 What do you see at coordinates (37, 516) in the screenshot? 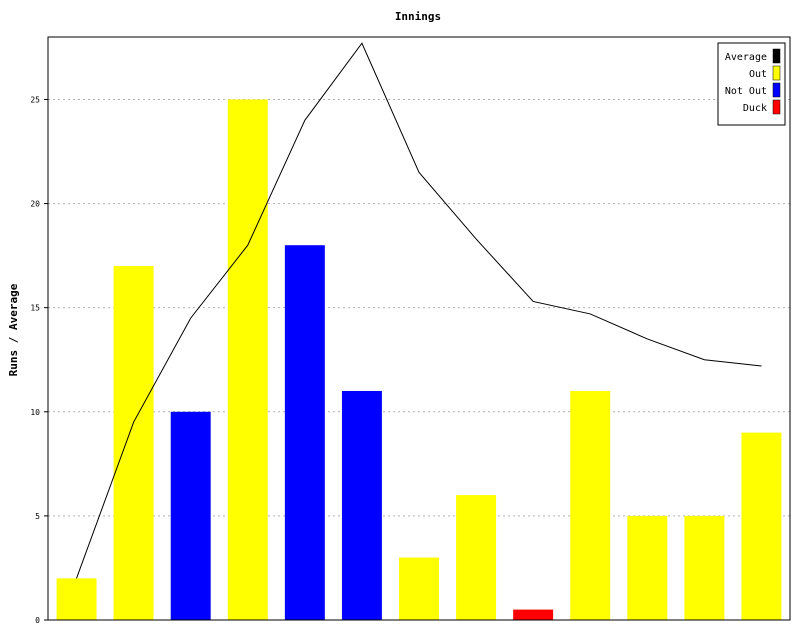
I see `y-tick-label: 5` at bounding box center [37, 516].